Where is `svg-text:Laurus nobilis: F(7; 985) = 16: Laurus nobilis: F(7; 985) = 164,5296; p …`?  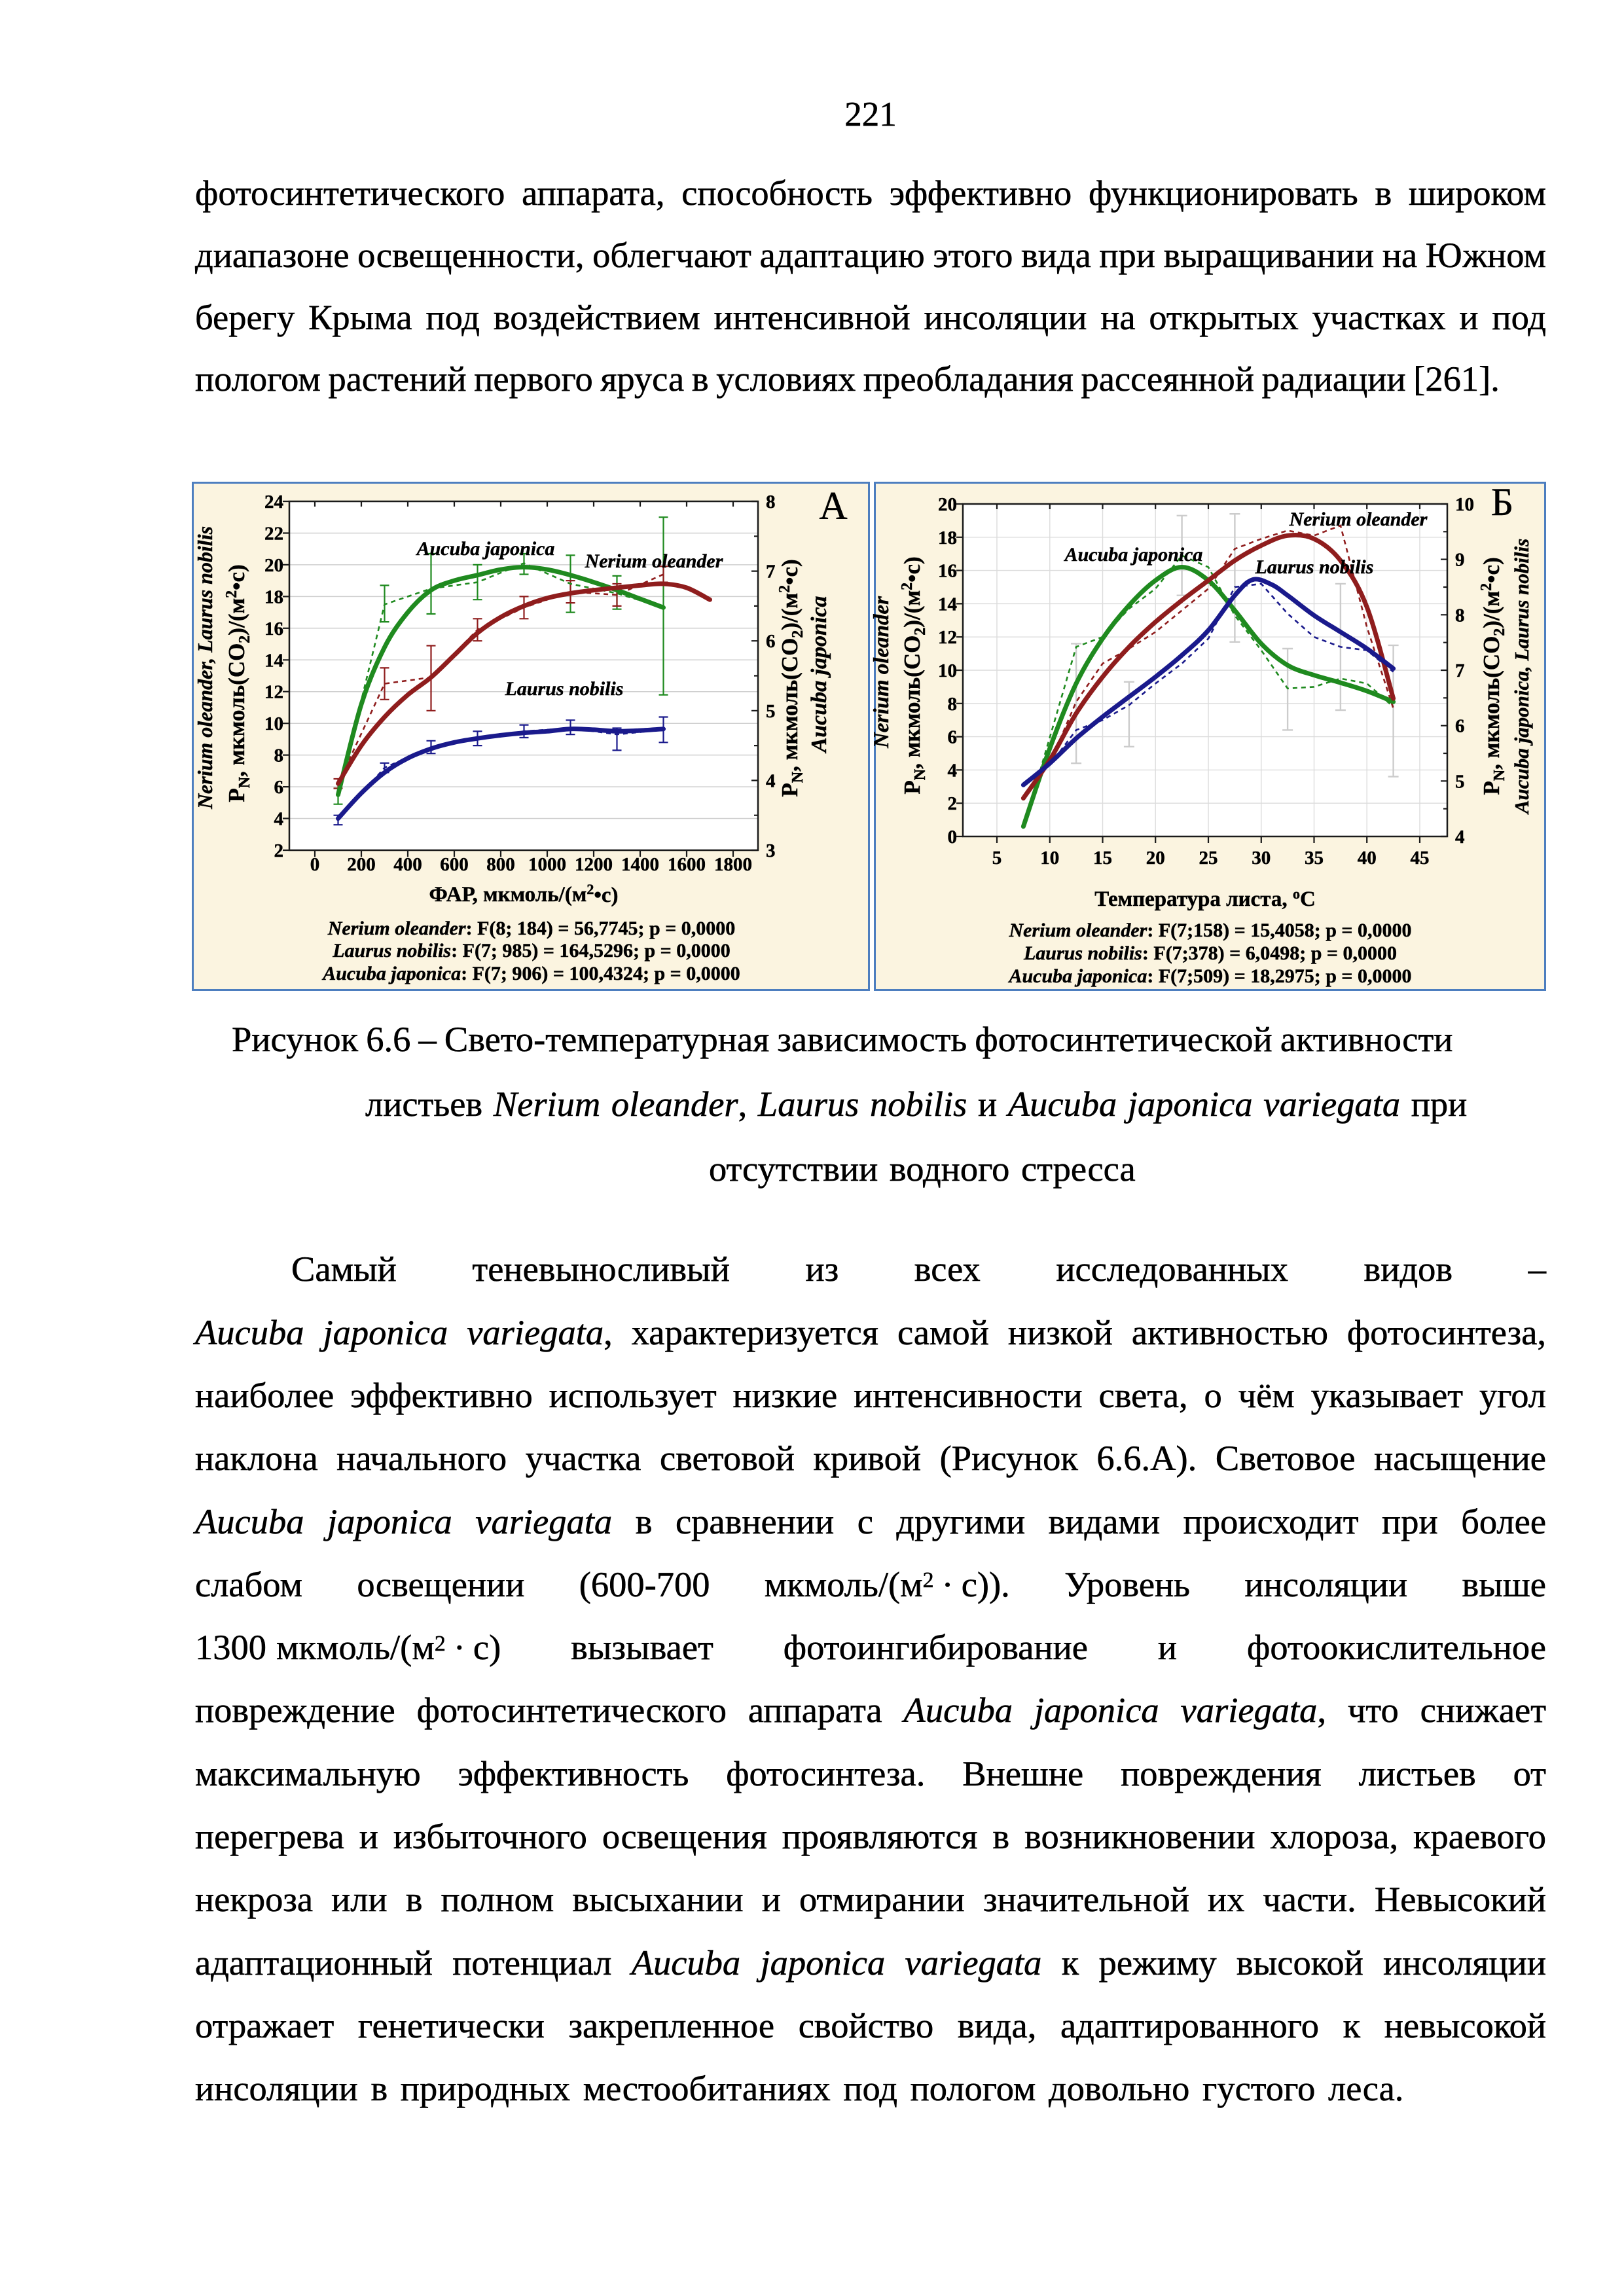 svg-text:Laurus nobilis: F(7; 985) = 16: Laurus nobilis: F(7; 985) = 164,5296; p … is located at coordinates (531, 950).